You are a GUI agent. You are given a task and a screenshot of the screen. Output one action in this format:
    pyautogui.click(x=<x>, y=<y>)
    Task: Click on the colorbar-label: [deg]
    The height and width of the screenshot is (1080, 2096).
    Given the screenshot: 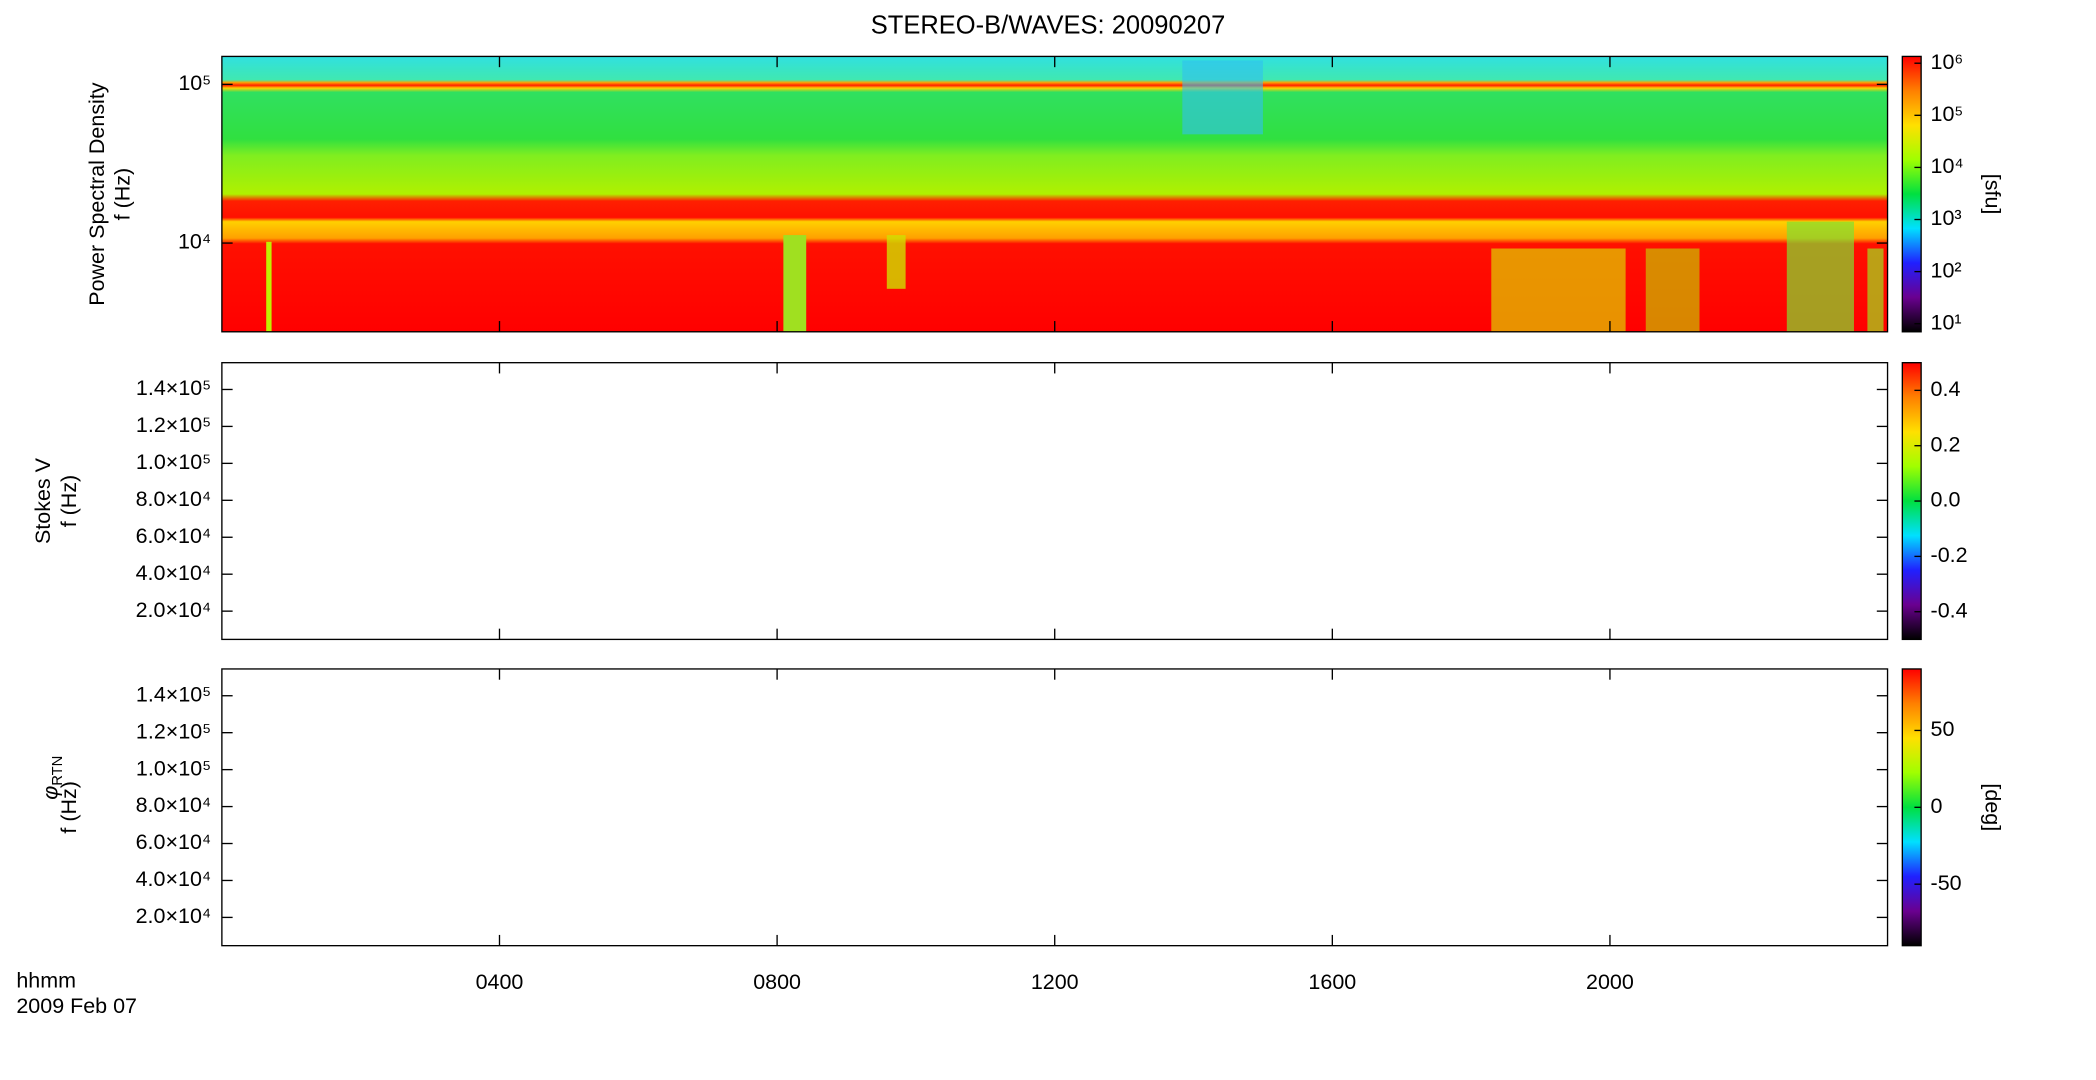 What is the action you would take?
    pyautogui.click(x=1992, y=807)
    